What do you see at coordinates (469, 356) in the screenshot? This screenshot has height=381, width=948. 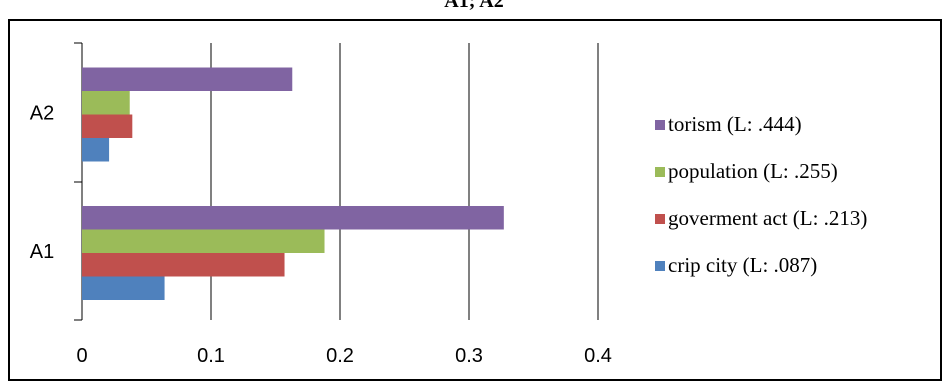 I see `x-tick-label: 0.3` at bounding box center [469, 356].